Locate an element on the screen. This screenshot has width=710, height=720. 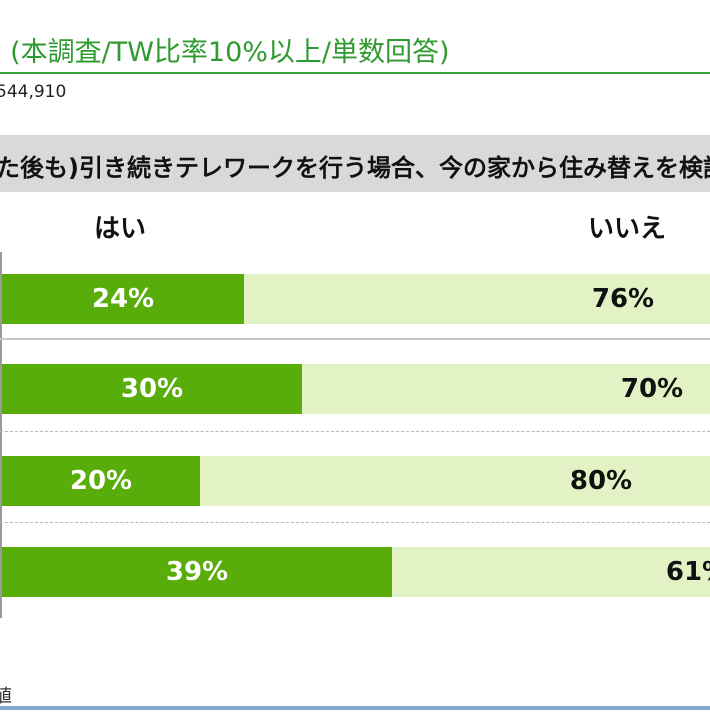
bar-no: 61% is located at coordinates (551, 572).